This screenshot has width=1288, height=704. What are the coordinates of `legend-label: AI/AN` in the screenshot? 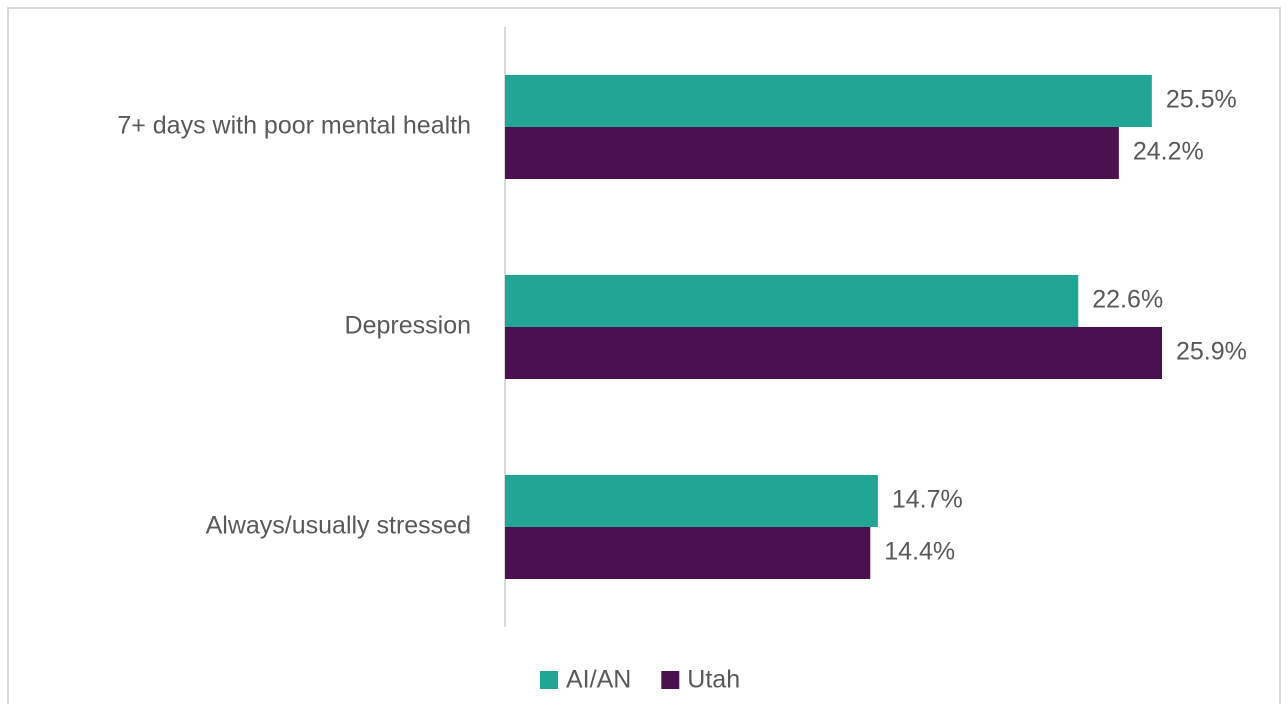 It's located at (598, 680).